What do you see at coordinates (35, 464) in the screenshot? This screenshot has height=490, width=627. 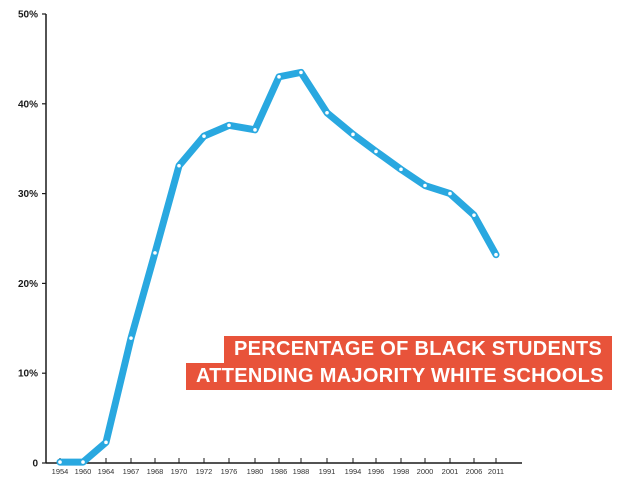 I see `y-tick-label: 0` at bounding box center [35, 464].